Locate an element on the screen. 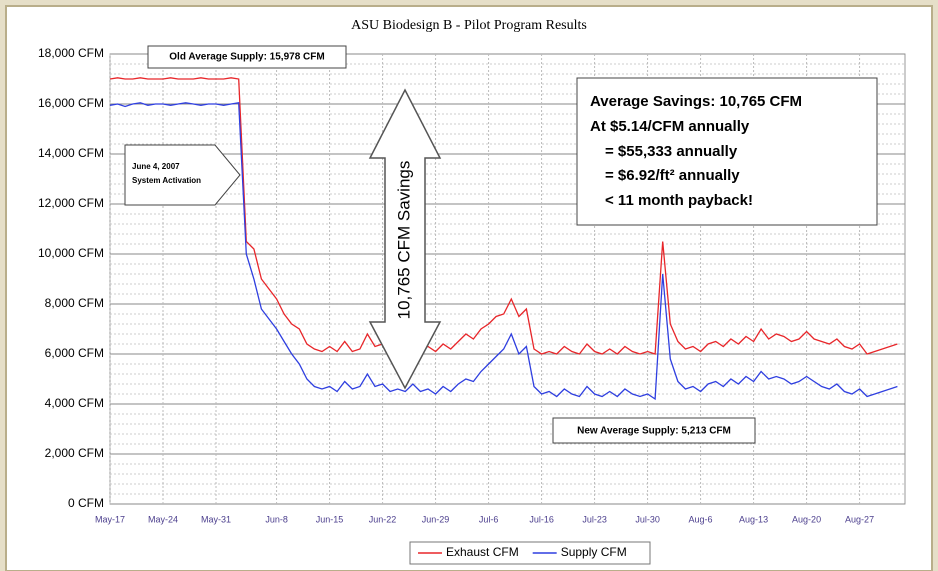 This screenshot has width=938, height=571. x-tick-label: May-17 is located at coordinates (110, 519).